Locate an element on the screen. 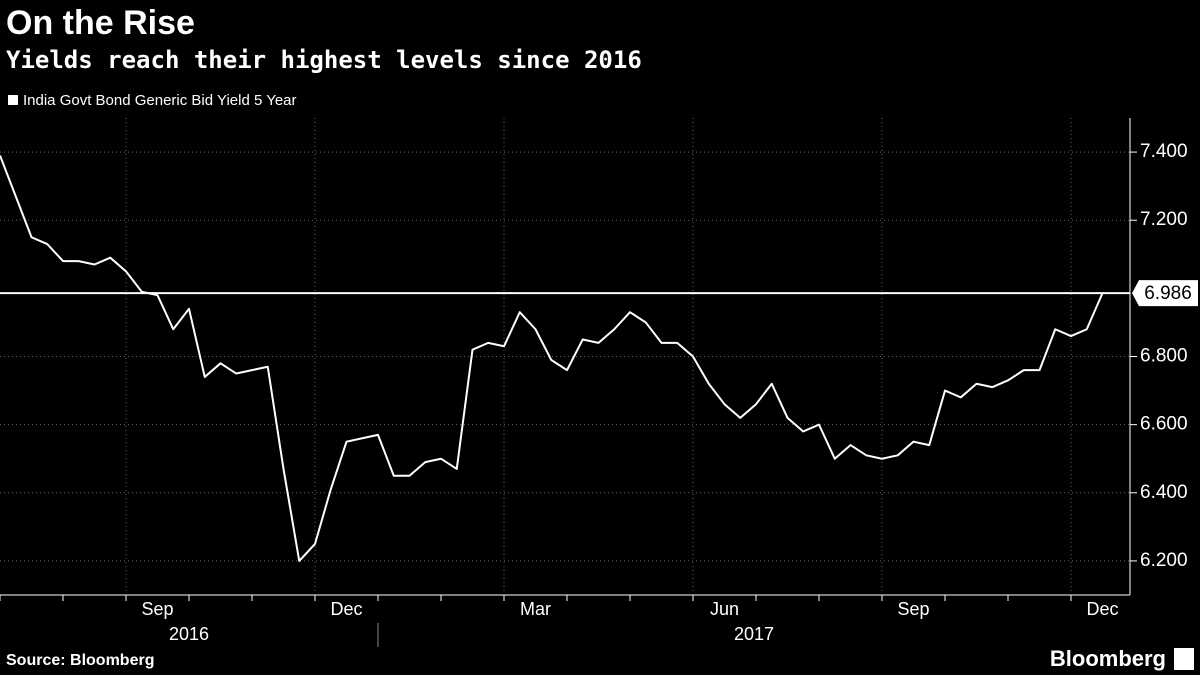 The image size is (1200, 675). brand: Bloomberg is located at coordinates (1108, 658).